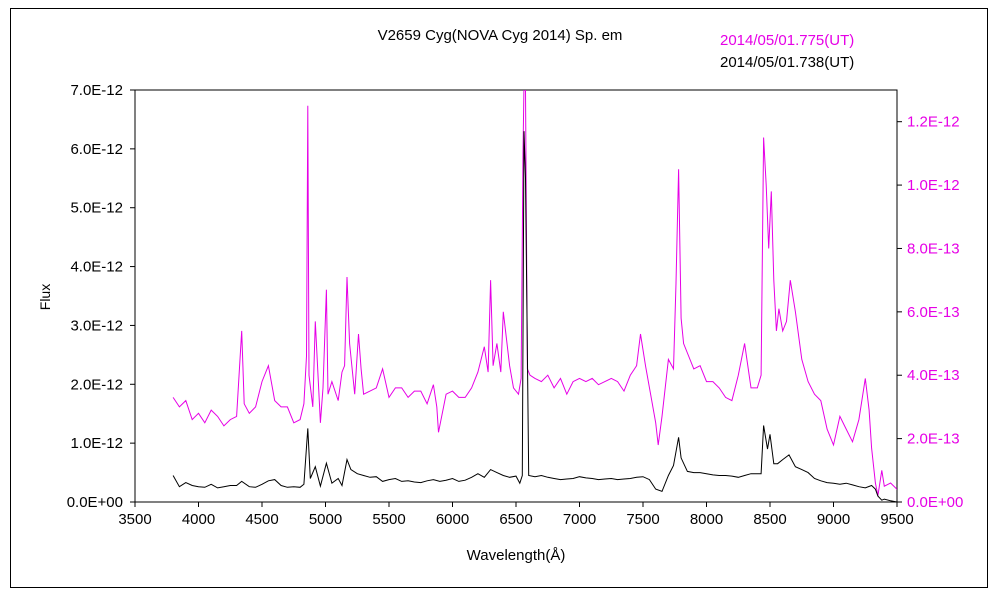 This screenshot has height=600, width=1000. I want to click on y-left-tick-label: 2.0E-12, so click(96, 384).